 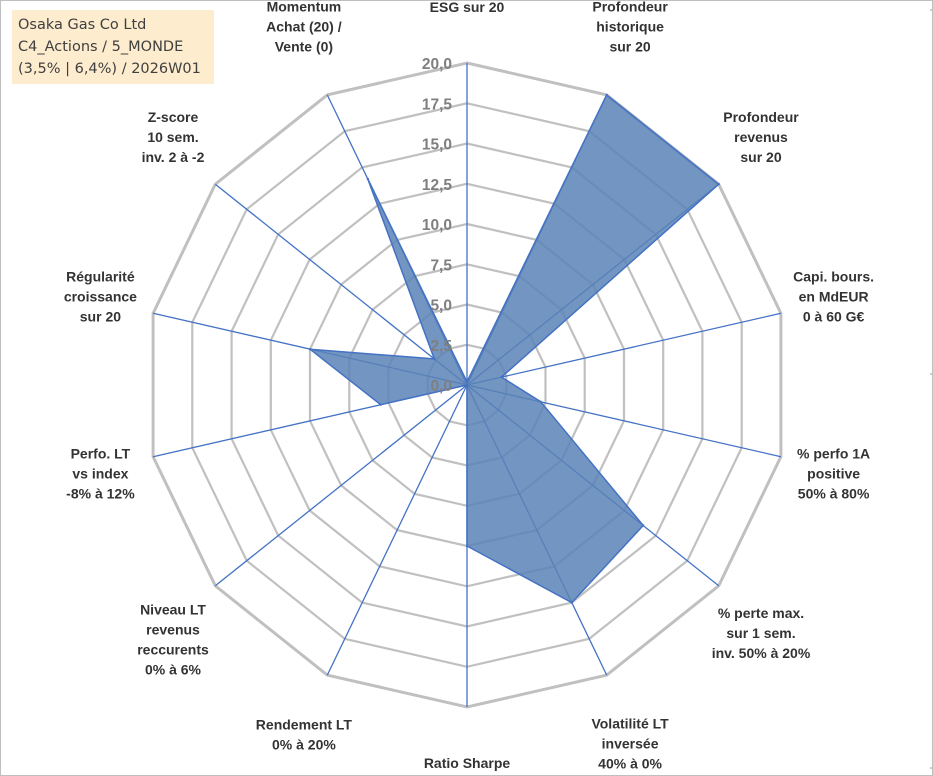 I want to click on axis-label-13: Momentum Achat (20) / Vente (0), so click(x=304, y=27).